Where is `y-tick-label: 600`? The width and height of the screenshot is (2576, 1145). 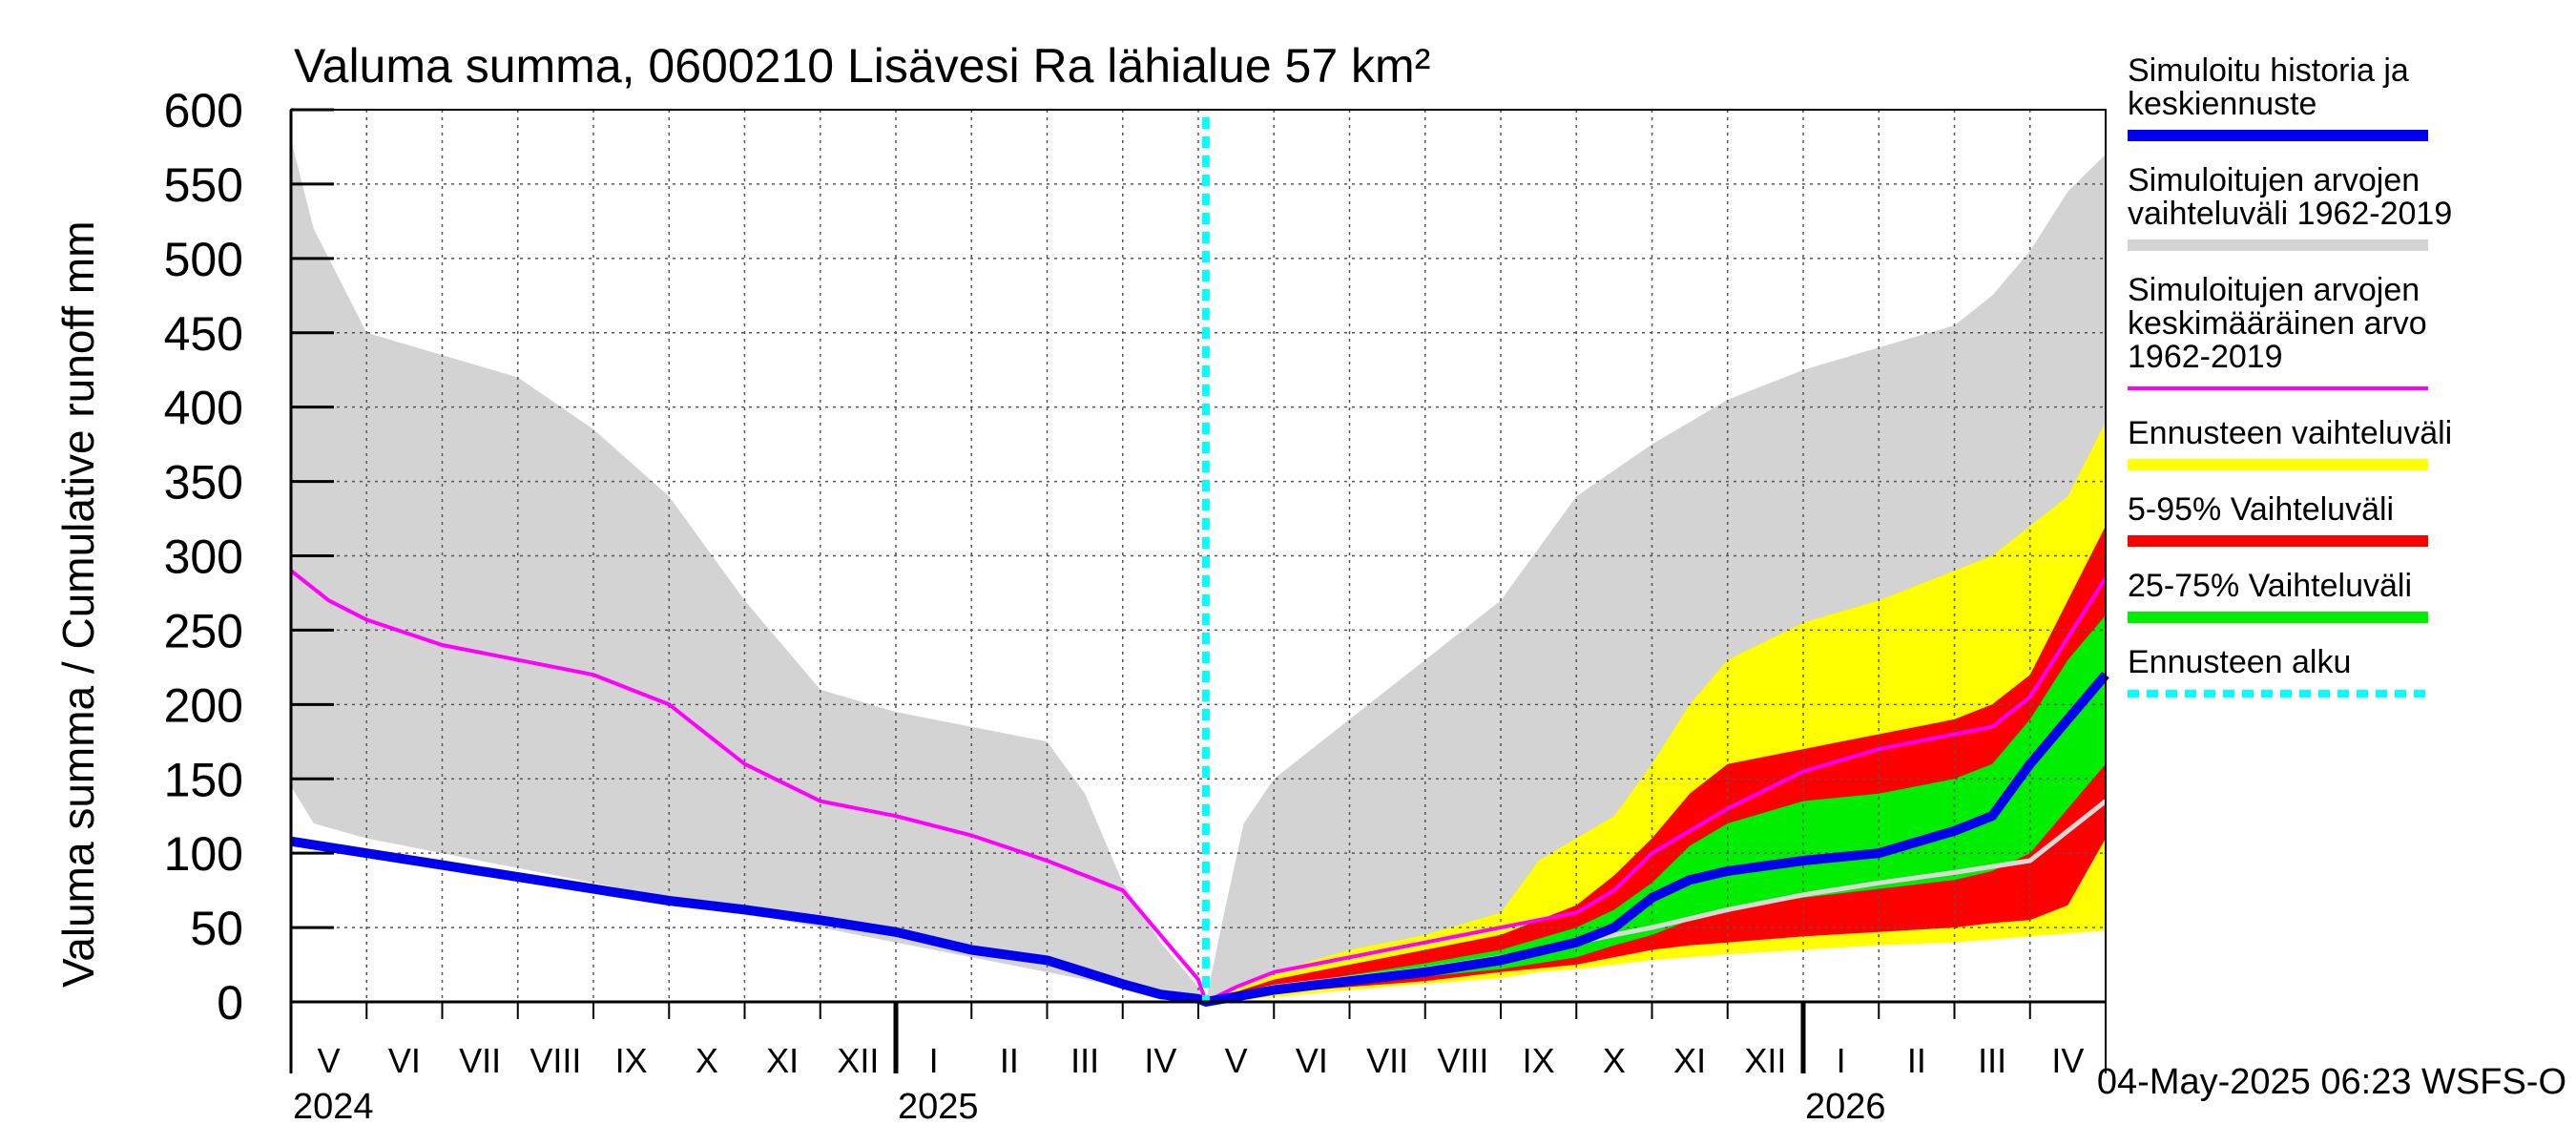 y-tick-label: 600 is located at coordinates (203, 110).